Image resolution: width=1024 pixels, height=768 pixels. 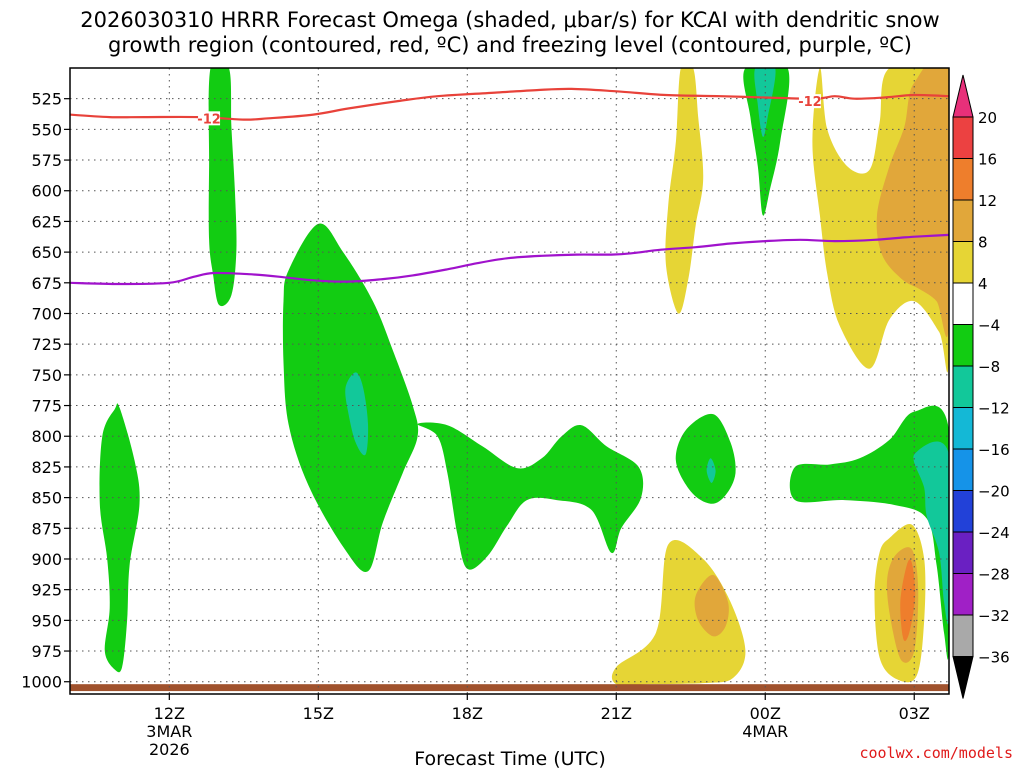 I want to click on x-tick-label-12Z: 12Z, so click(x=169, y=713).